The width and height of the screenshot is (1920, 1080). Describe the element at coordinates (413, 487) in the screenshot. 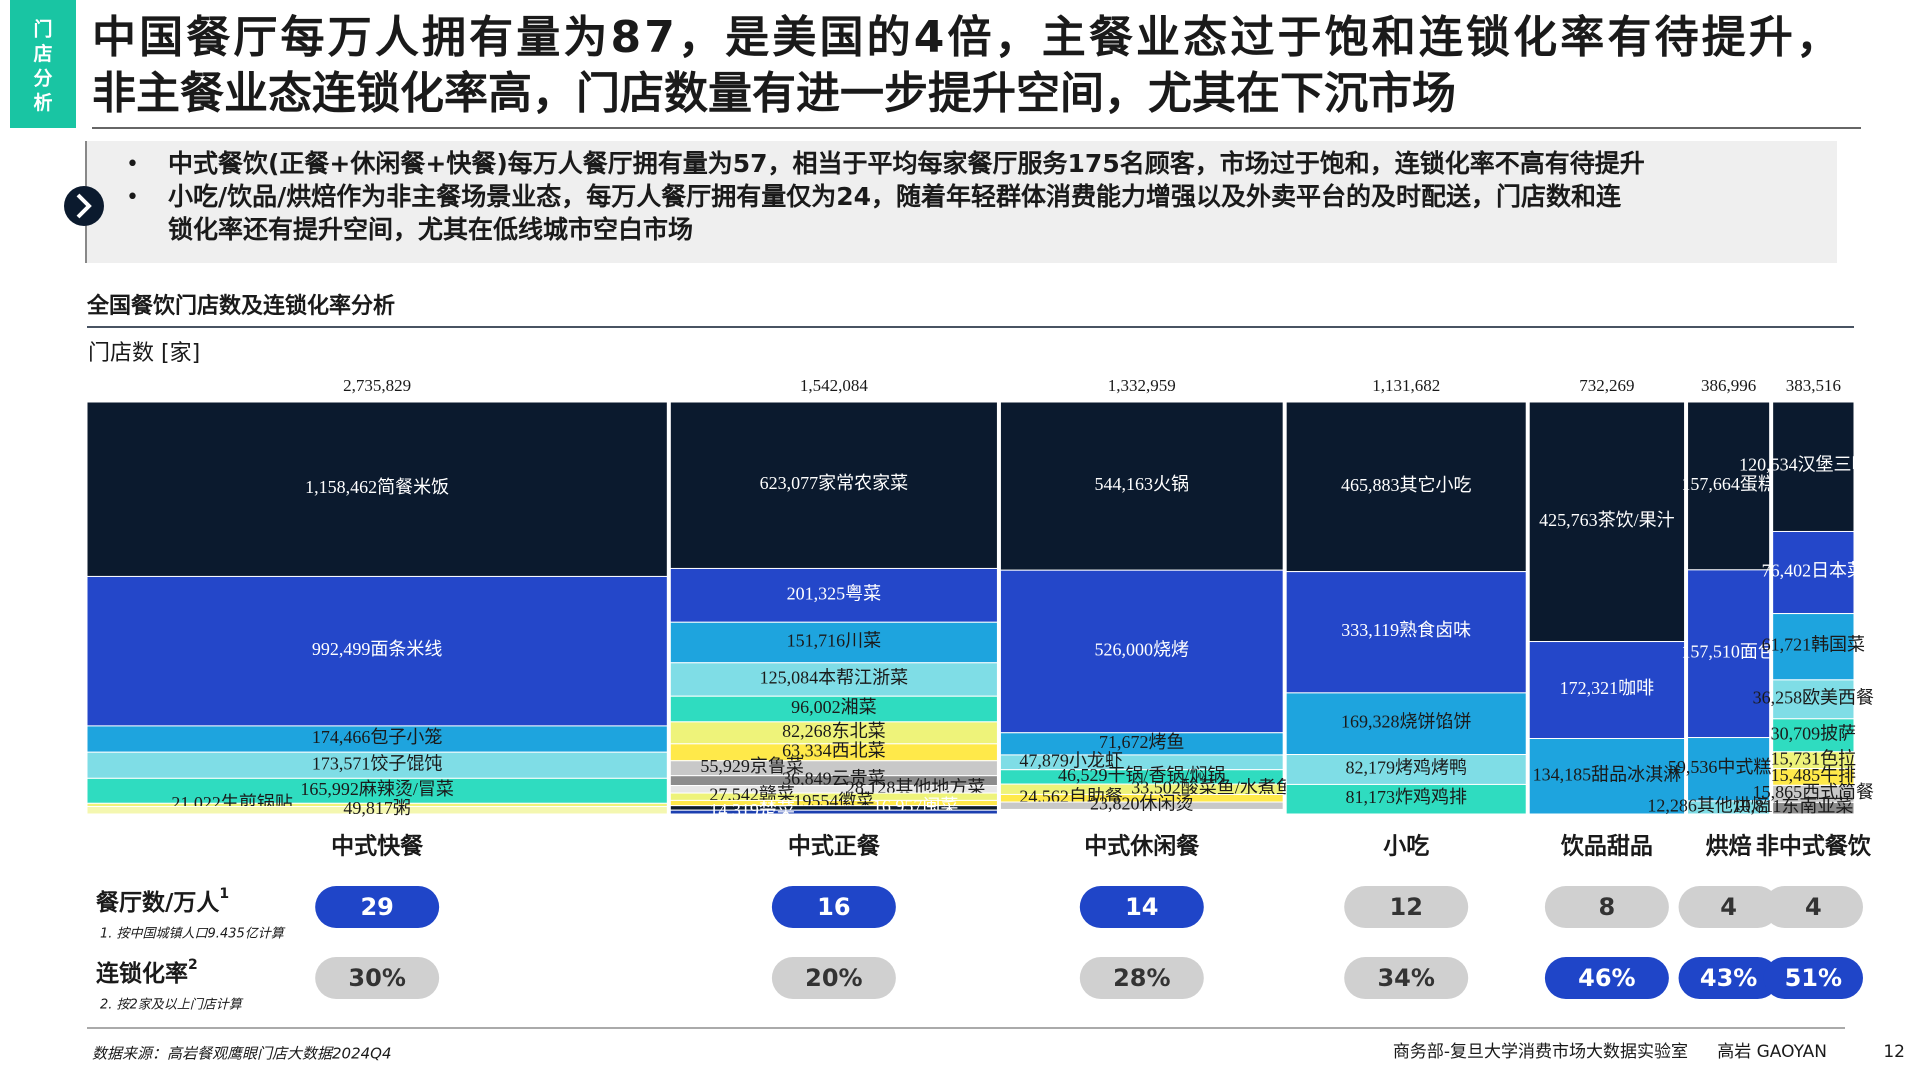

I see `segment-name: 简餐米饭` at that location.